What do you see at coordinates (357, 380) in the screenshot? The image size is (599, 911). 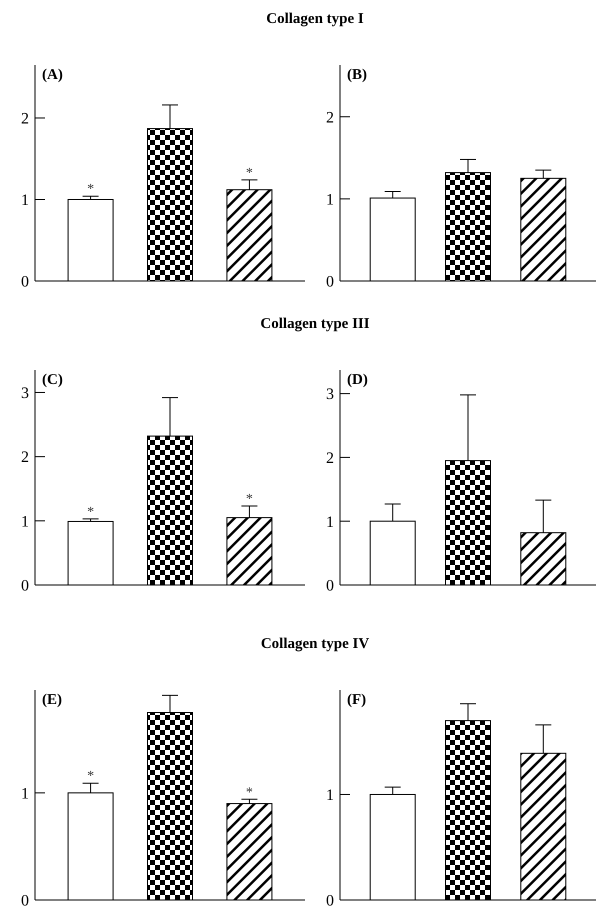 I see `annotation: (D)` at bounding box center [357, 380].